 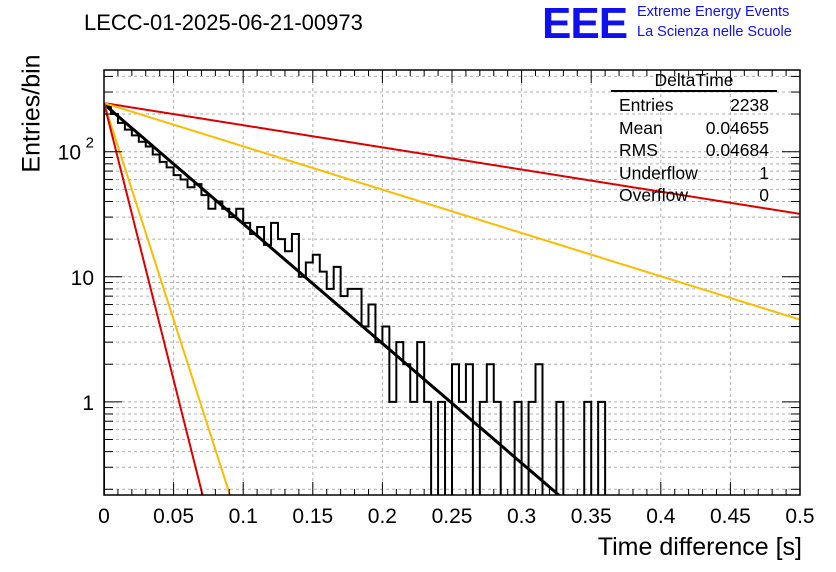 I want to click on logo-line-2: La Scienza nelle Scuole, so click(x=714, y=32).